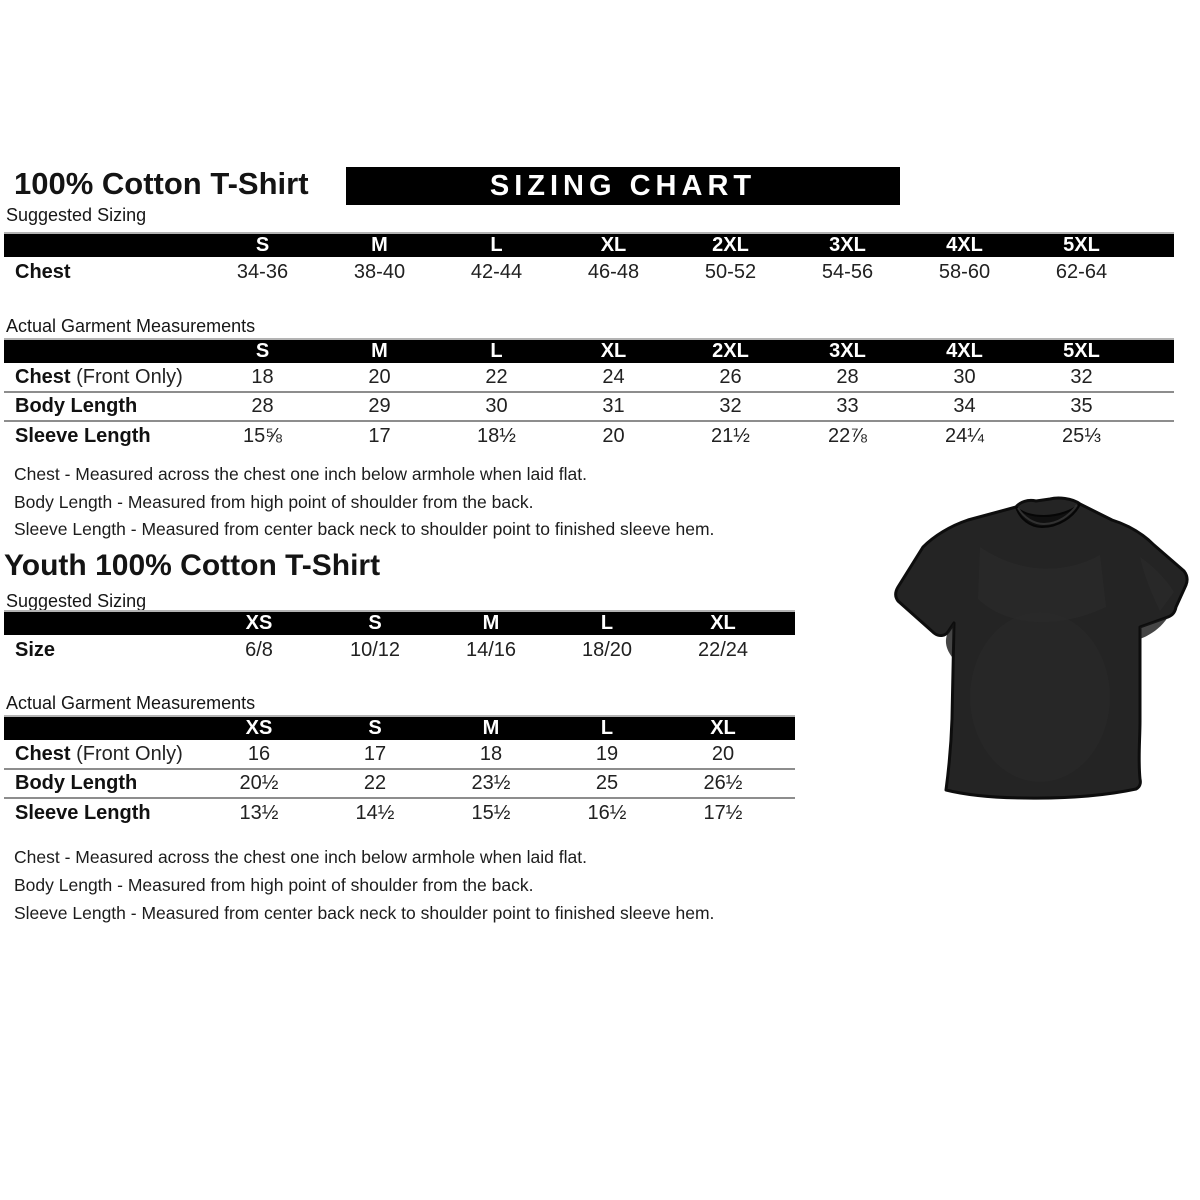 The image size is (1200, 1200). Describe the element at coordinates (262, 272) in the screenshot. I see `measurement-cell: 34-36` at that location.